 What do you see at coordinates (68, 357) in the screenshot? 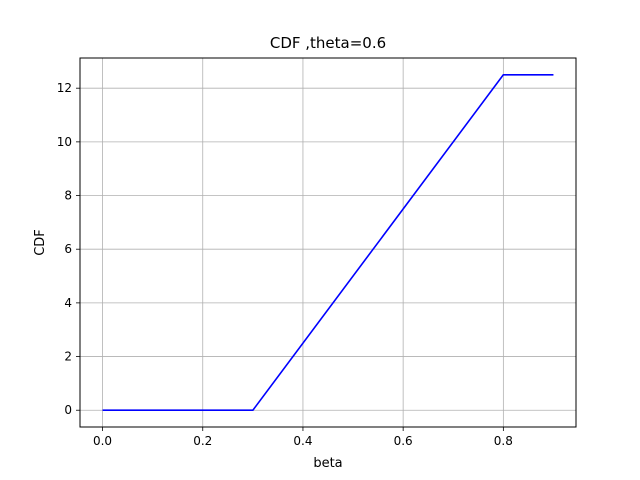
I see `y-tick-label: 2` at bounding box center [68, 357].